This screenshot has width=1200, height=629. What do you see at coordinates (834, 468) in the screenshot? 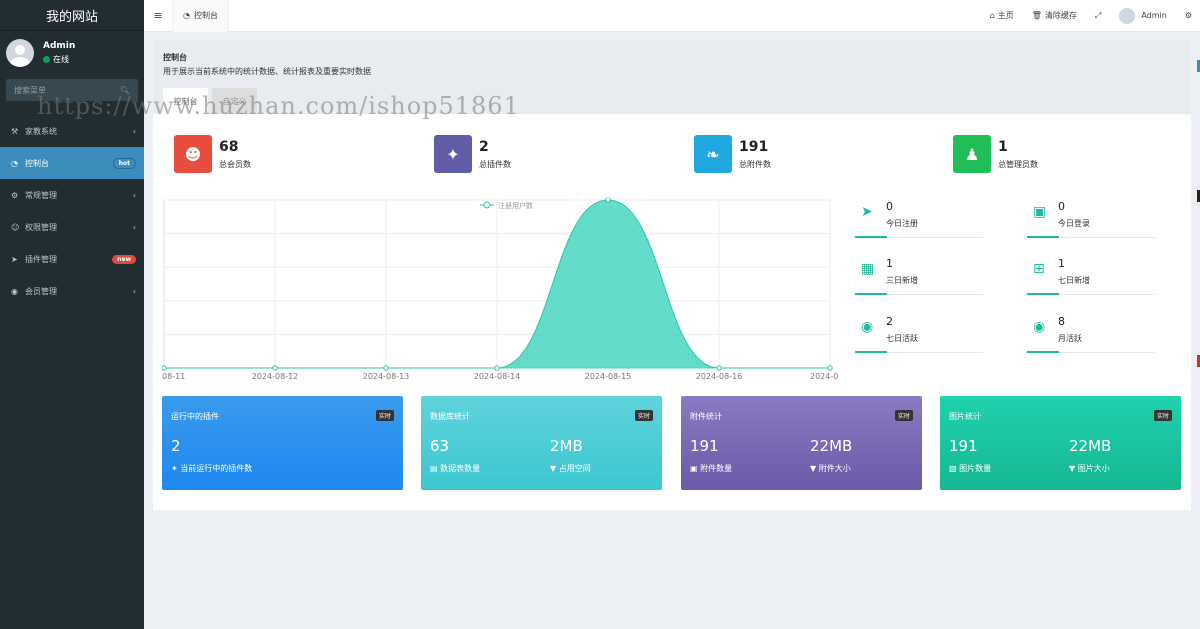
I see `card-label-text: 附件大小` at bounding box center [834, 468].